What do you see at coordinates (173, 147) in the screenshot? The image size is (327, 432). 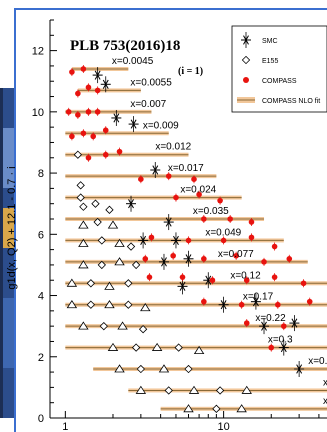 I see `bin-label: x=0.012` at bounding box center [173, 147].